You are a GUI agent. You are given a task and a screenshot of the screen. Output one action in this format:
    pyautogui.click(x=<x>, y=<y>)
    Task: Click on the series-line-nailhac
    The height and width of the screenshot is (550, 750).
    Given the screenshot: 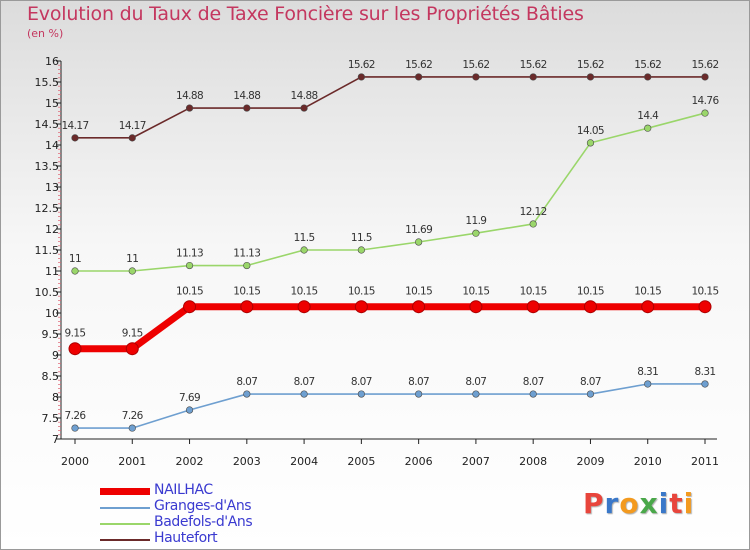 What is the action you would take?
    pyautogui.click(x=390, y=328)
    